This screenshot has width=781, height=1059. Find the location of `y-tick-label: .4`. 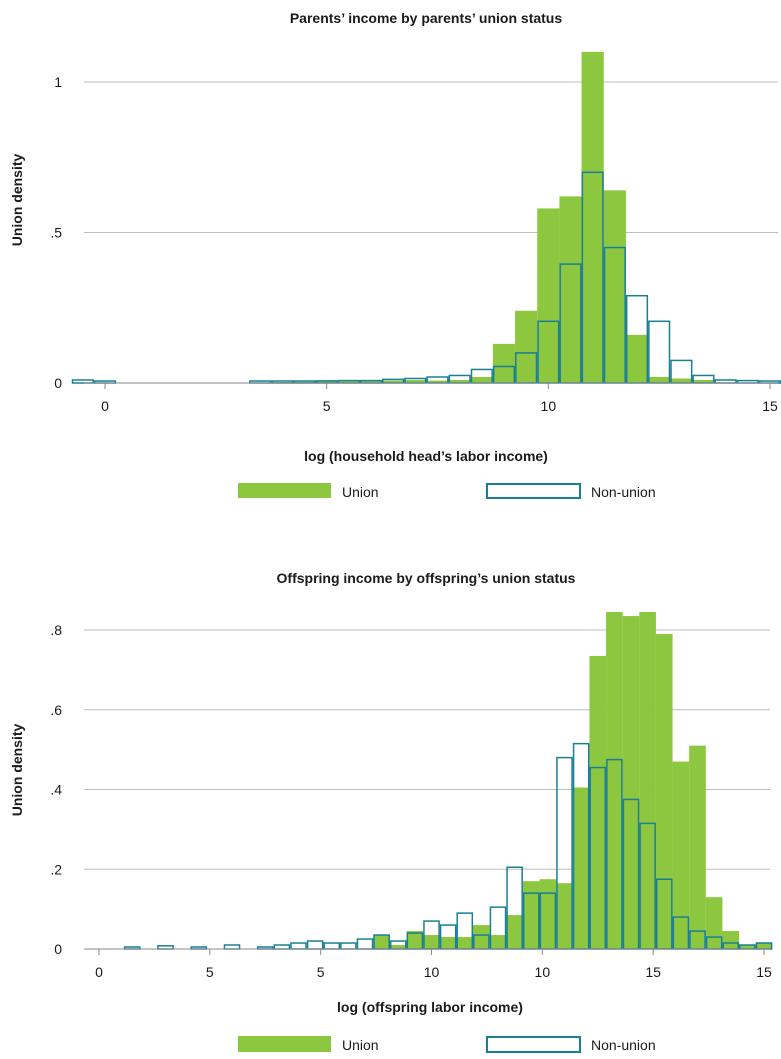

y-tick-label: .4 is located at coordinates (56, 790).